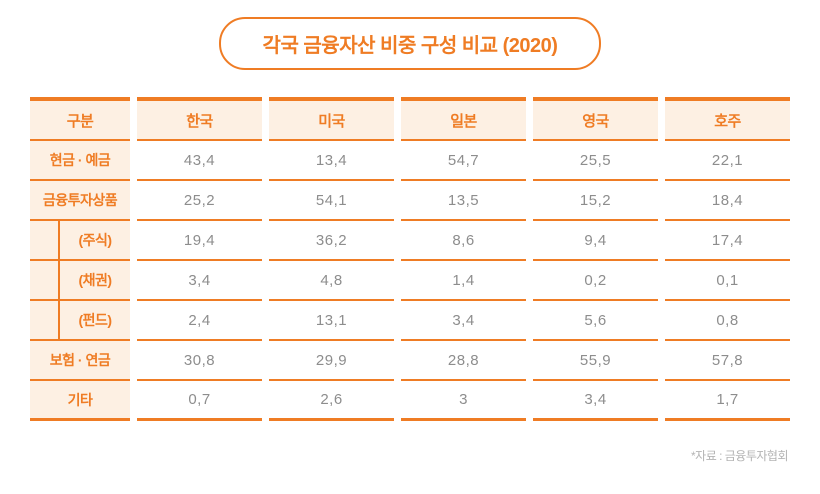 This screenshot has width=820, height=494. What do you see at coordinates (727, 241) in the screenshot?
I see `value-cell: 17,4` at bounding box center [727, 241].